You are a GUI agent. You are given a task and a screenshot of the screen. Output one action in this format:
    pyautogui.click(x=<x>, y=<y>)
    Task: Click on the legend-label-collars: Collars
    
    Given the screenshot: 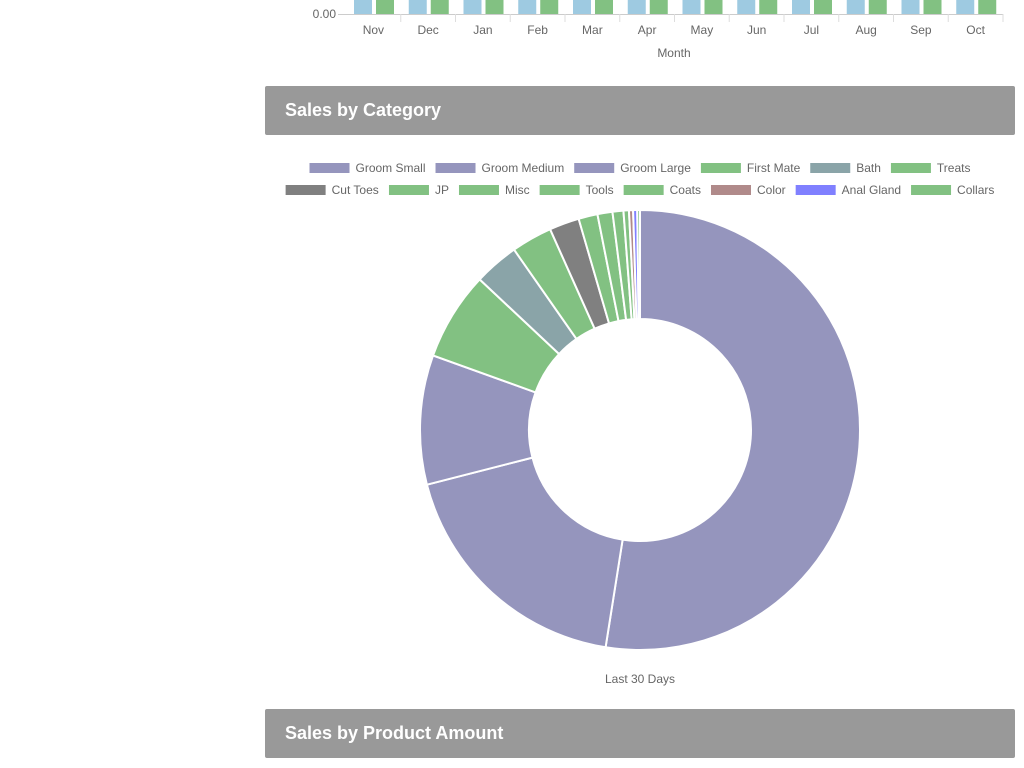 What is the action you would take?
    pyautogui.click(x=975, y=190)
    